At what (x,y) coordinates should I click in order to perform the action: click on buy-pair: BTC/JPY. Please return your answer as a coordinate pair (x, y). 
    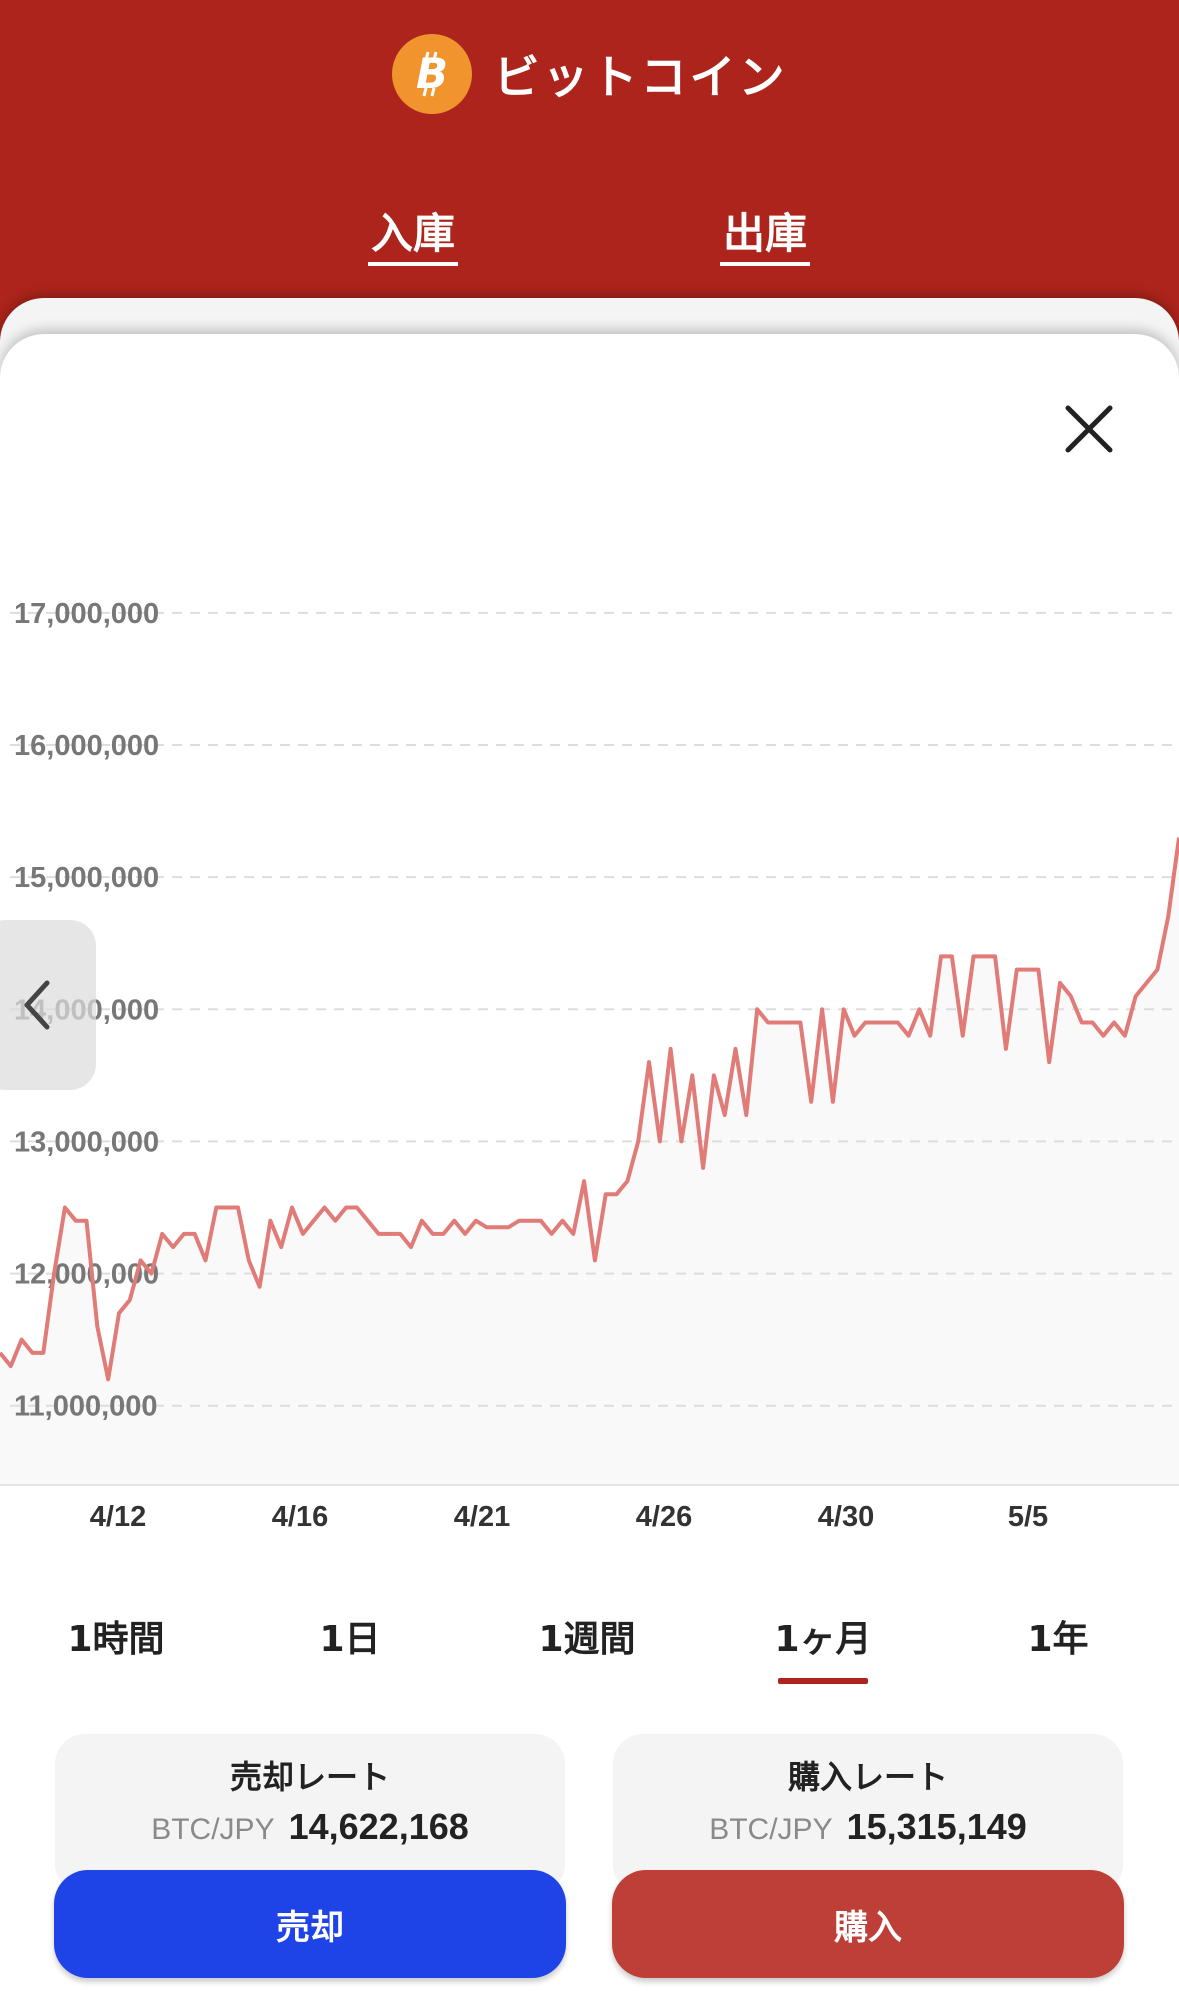
    Looking at the image, I should click on (771, 1829).